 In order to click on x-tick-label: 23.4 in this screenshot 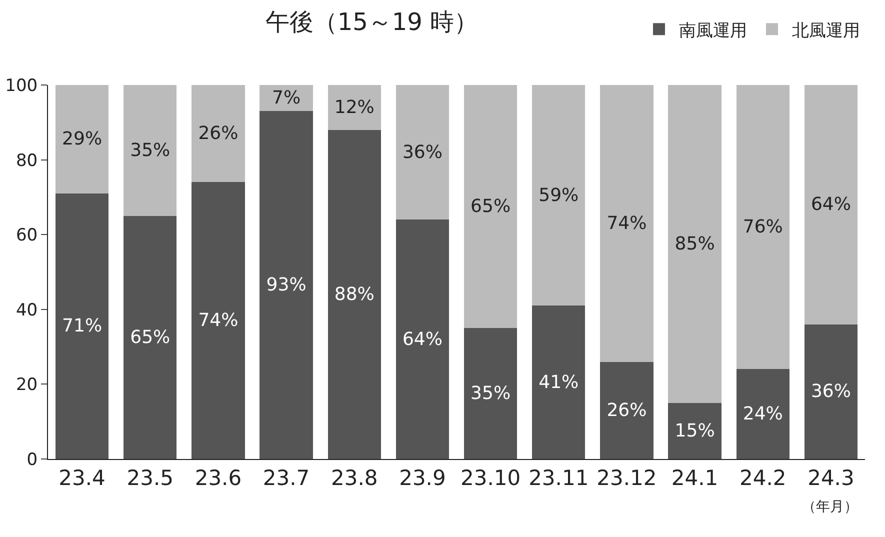, I will do `click(82, 478)`.